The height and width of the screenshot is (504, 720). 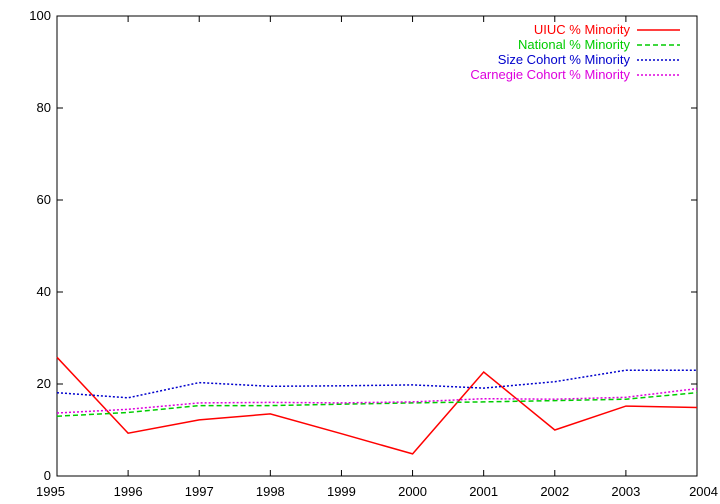 What do you see at coordinates (47, 475) in the screenshot?
I see `y-tick-label: 0` at bounding box center [47, 475].